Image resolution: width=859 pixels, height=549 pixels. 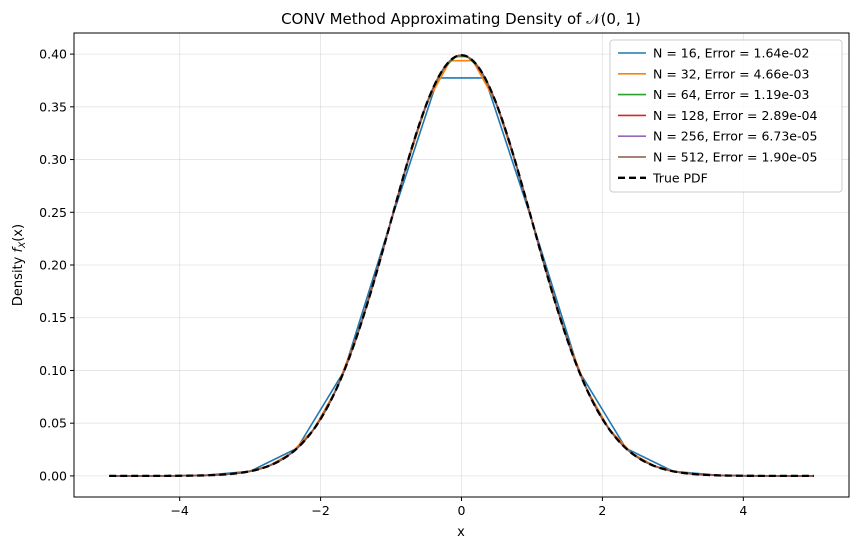 What do you see at coordinates (53, 423) in the screenshot?
I see `y-tick-label: 0.05` at bounding box center [53, 423].